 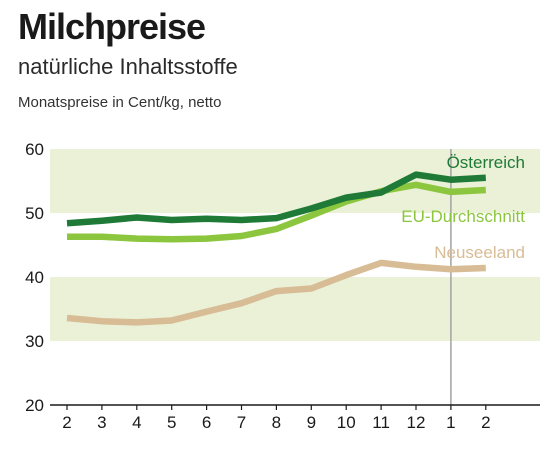 What do you see at coordinates (120, 102) in the screenshot?
I see `unit-label: Monatspreise in Cent/kg, netto` at bounding box center [120, 102].